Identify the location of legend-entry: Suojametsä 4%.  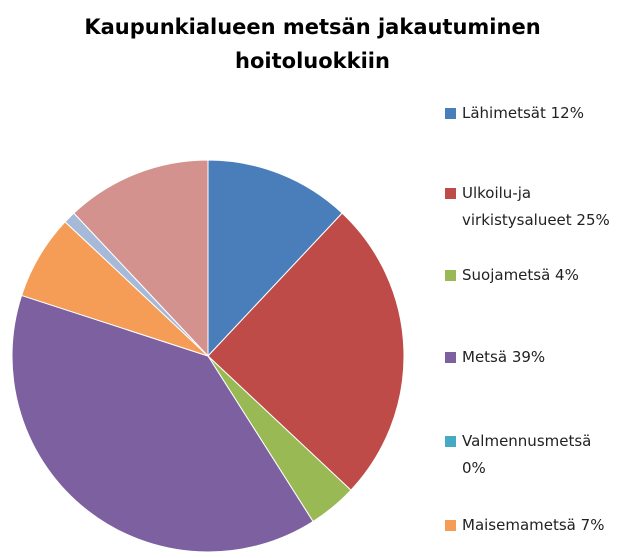
(532, 275).